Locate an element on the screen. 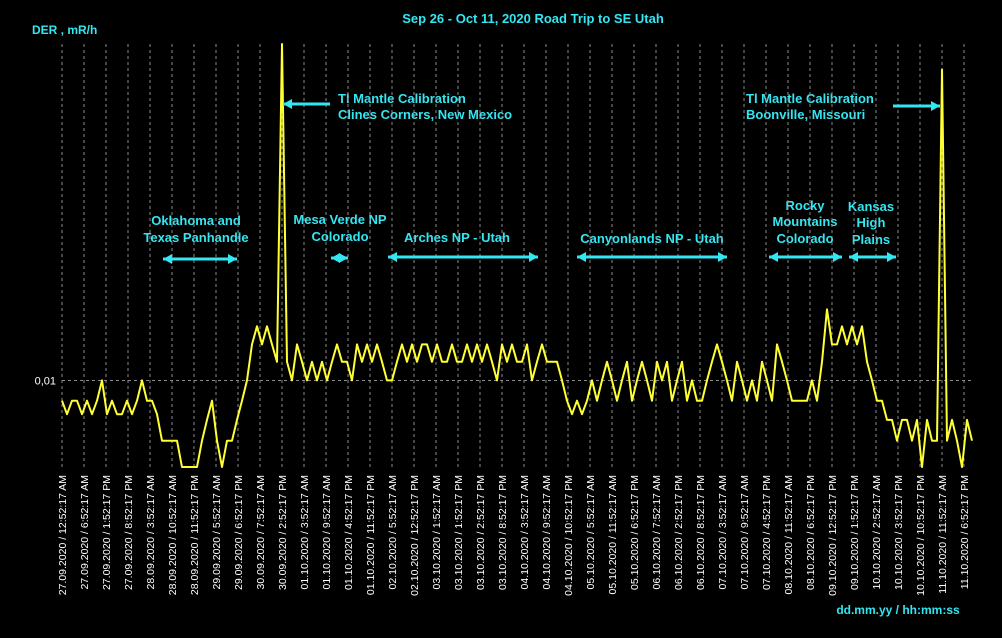 The height and width of the screenshot is (638, 1002). x-tick-label: 06.10.2020 / 2:52:17 PM is located at coordinates (679, 532).